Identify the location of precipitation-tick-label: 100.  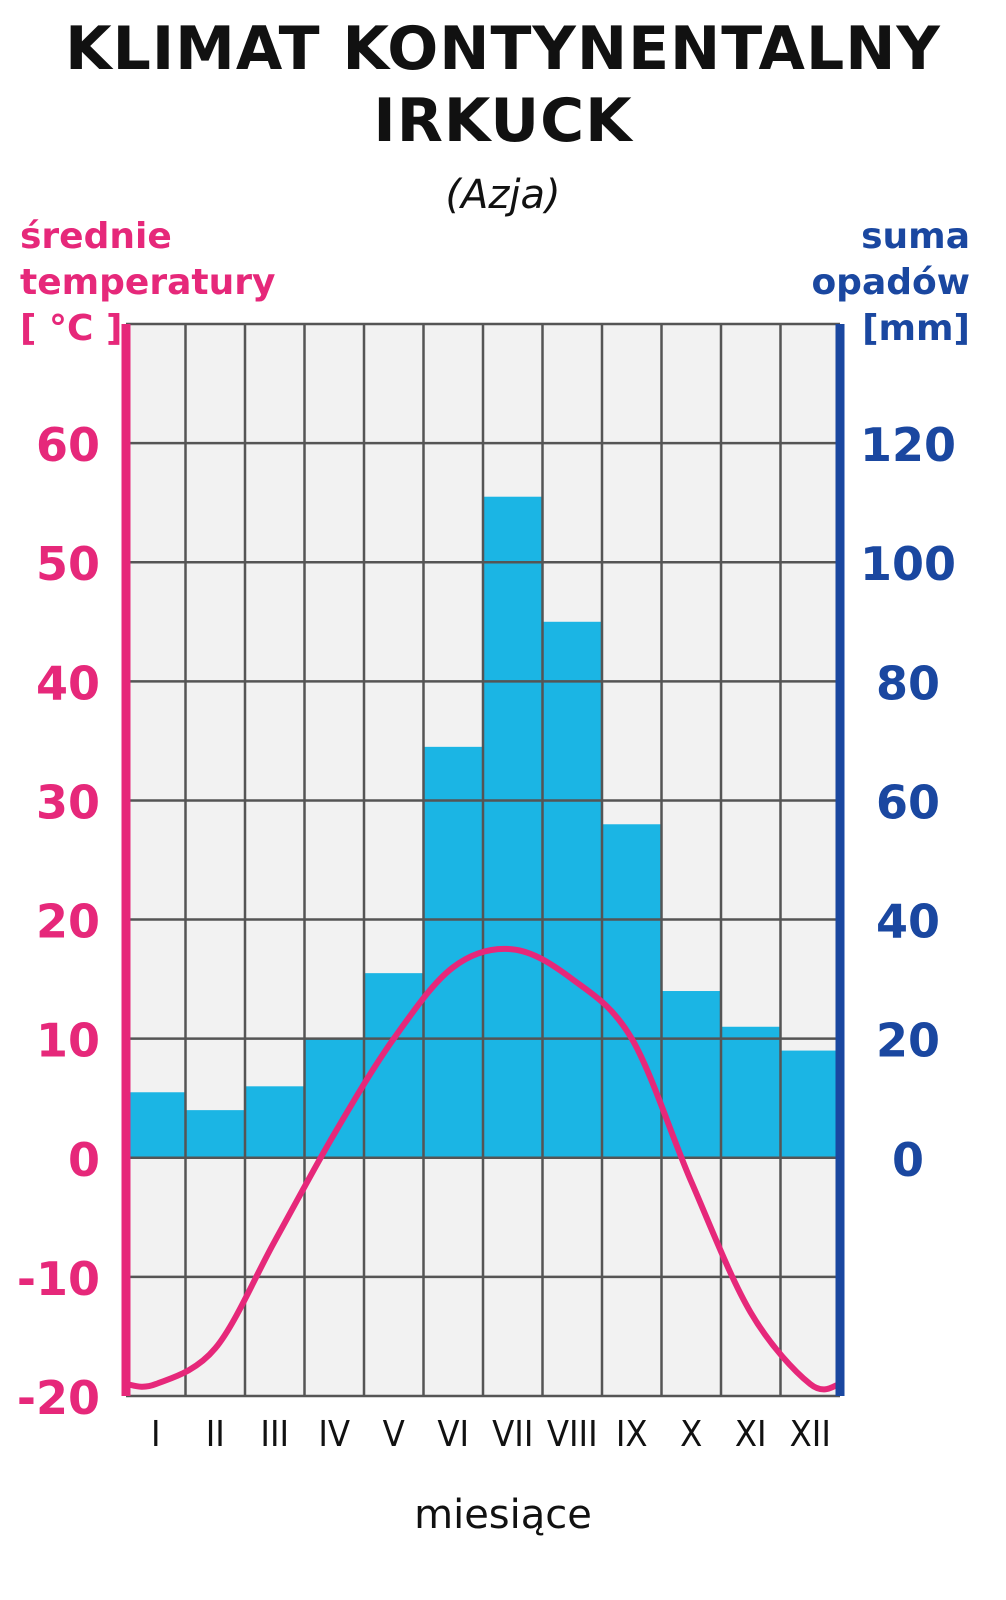
(908, 564).